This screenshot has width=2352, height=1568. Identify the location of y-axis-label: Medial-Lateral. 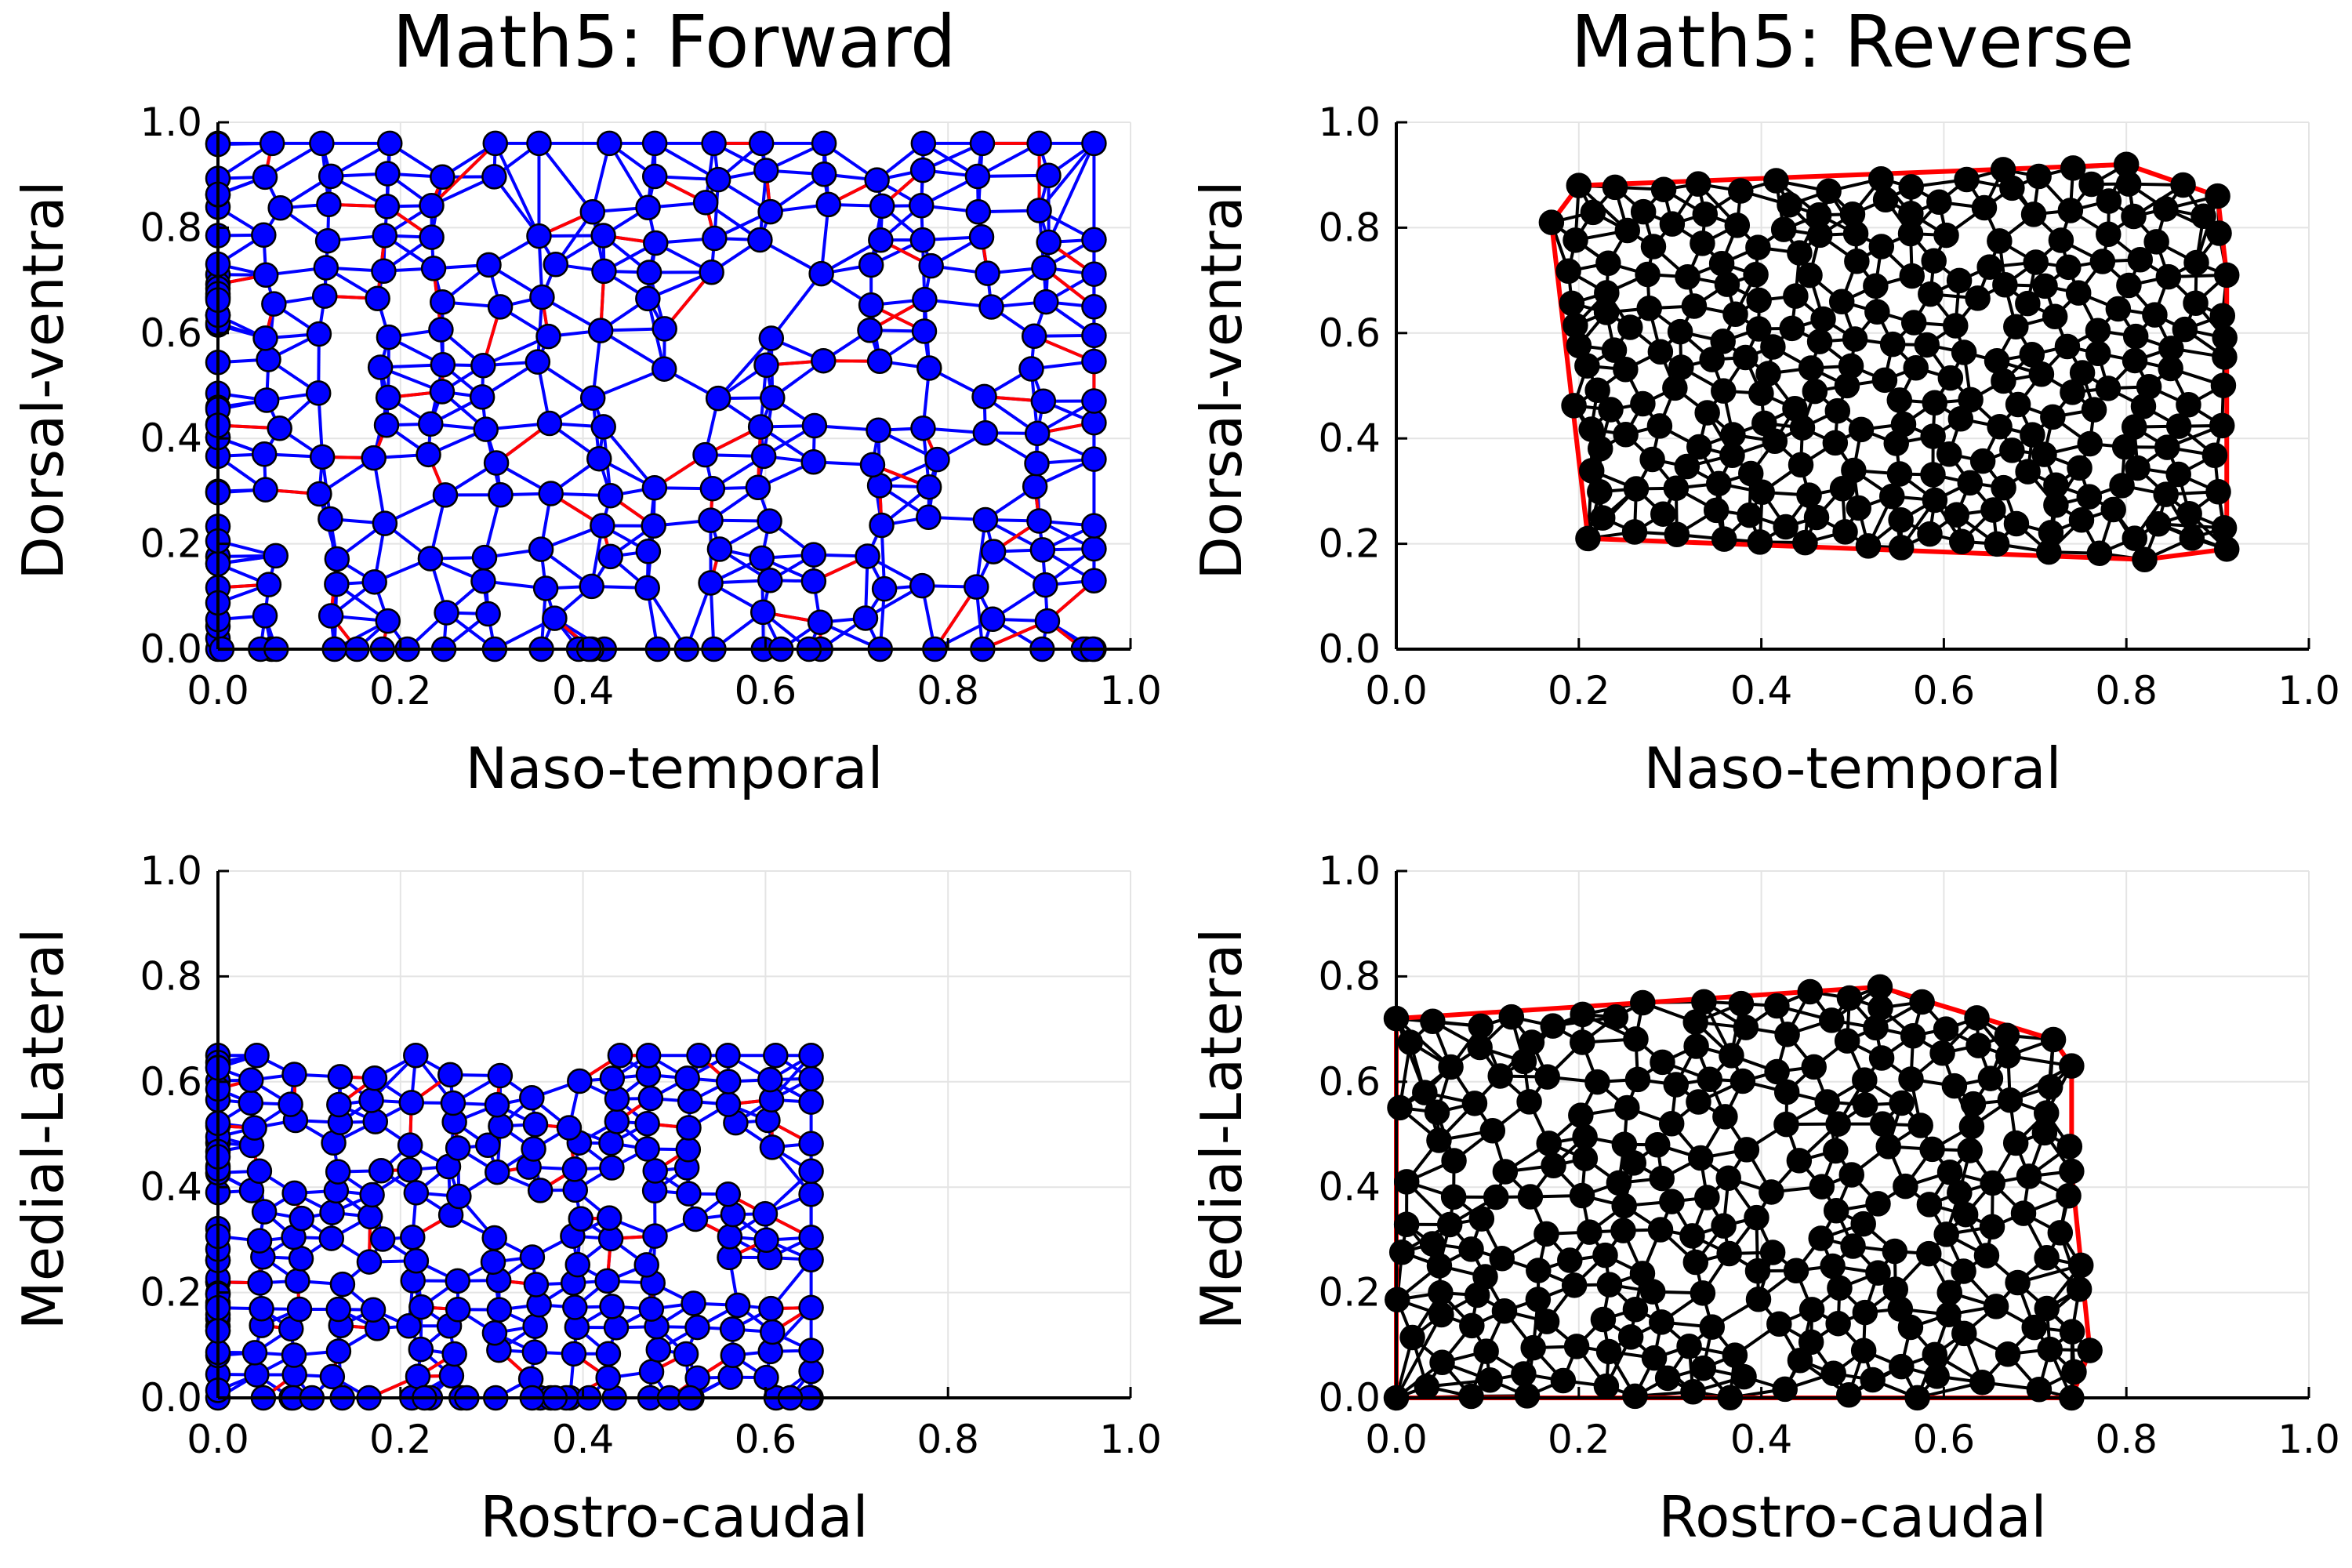
(1221, 1129).